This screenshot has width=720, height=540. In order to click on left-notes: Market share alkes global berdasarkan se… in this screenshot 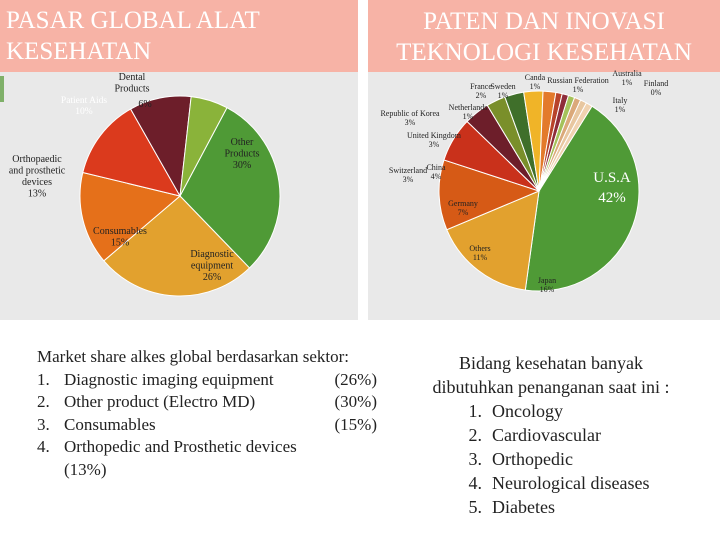, I will do `click(207, 413)`.